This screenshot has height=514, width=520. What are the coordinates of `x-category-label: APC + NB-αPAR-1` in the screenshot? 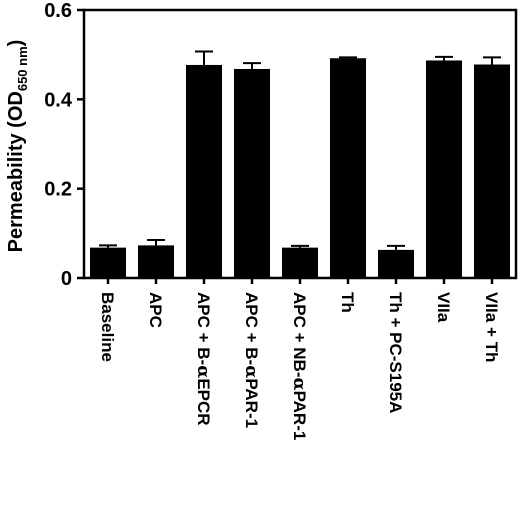 It's located at (299, 366).